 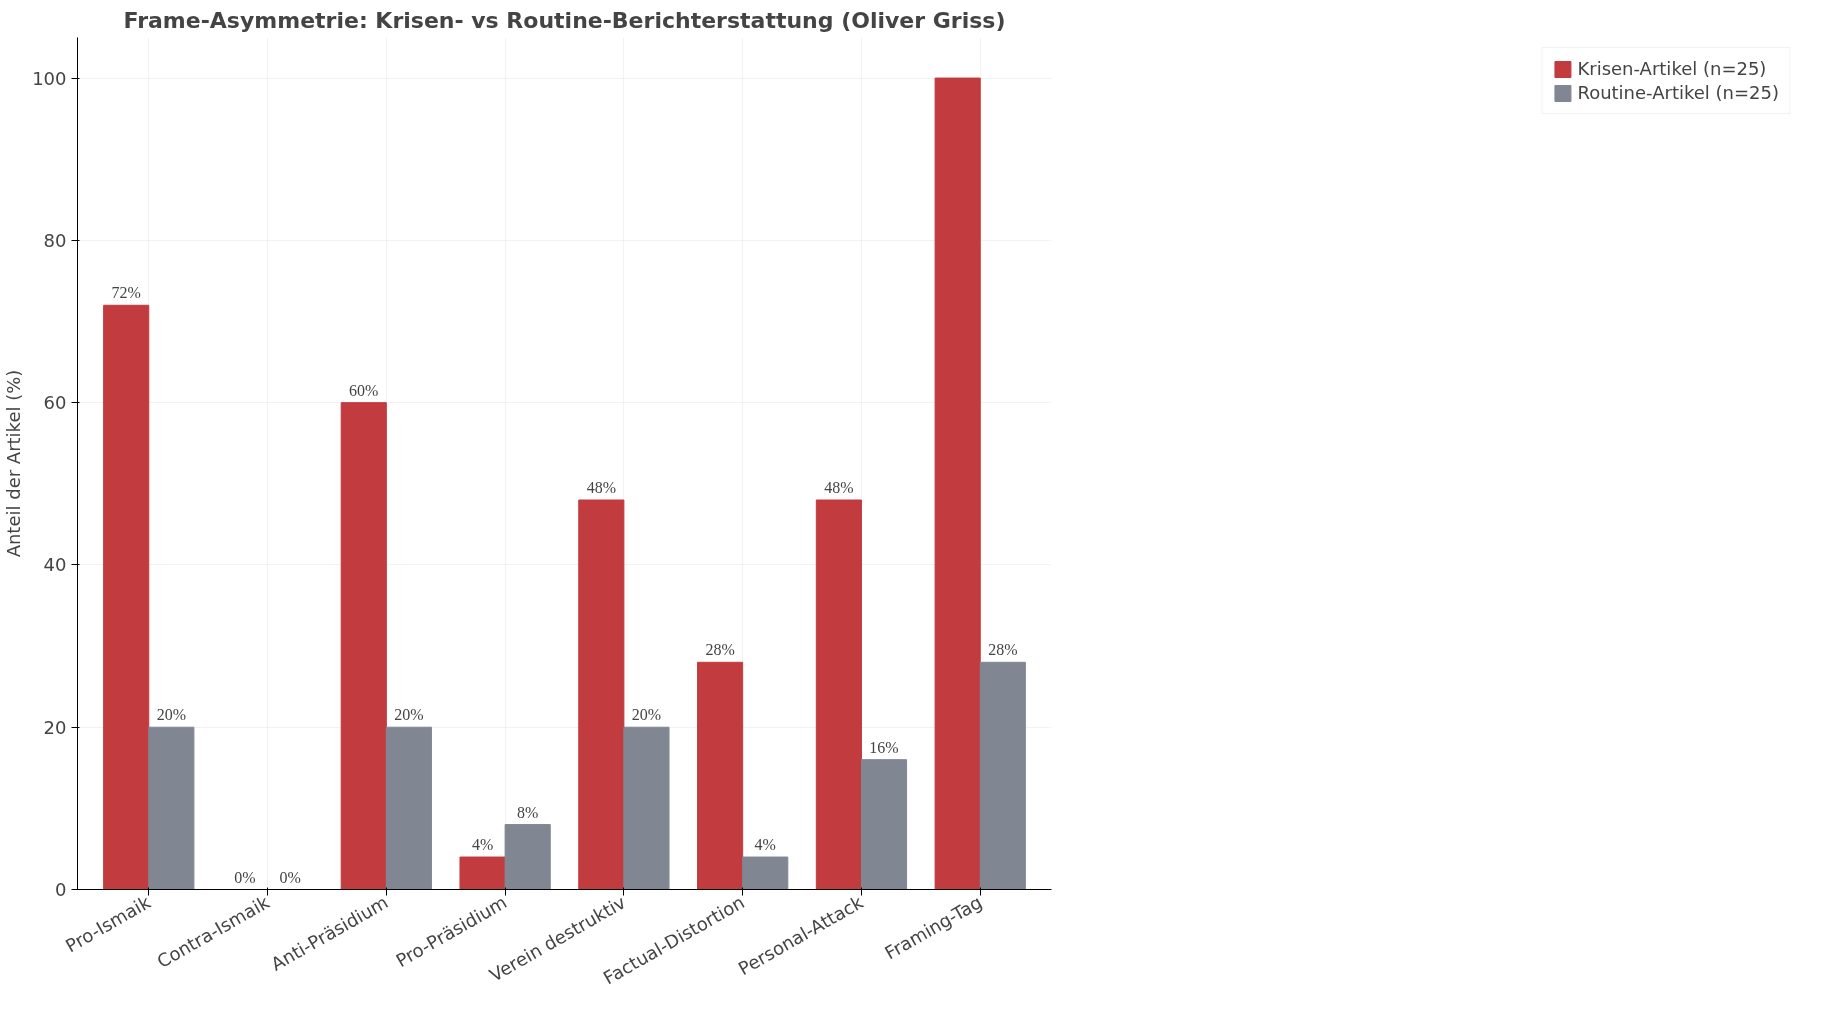 What do you see at coordinates (126, 293) in the screenshot?
I see `data-label: 72%` at bounding box center [126, 293].